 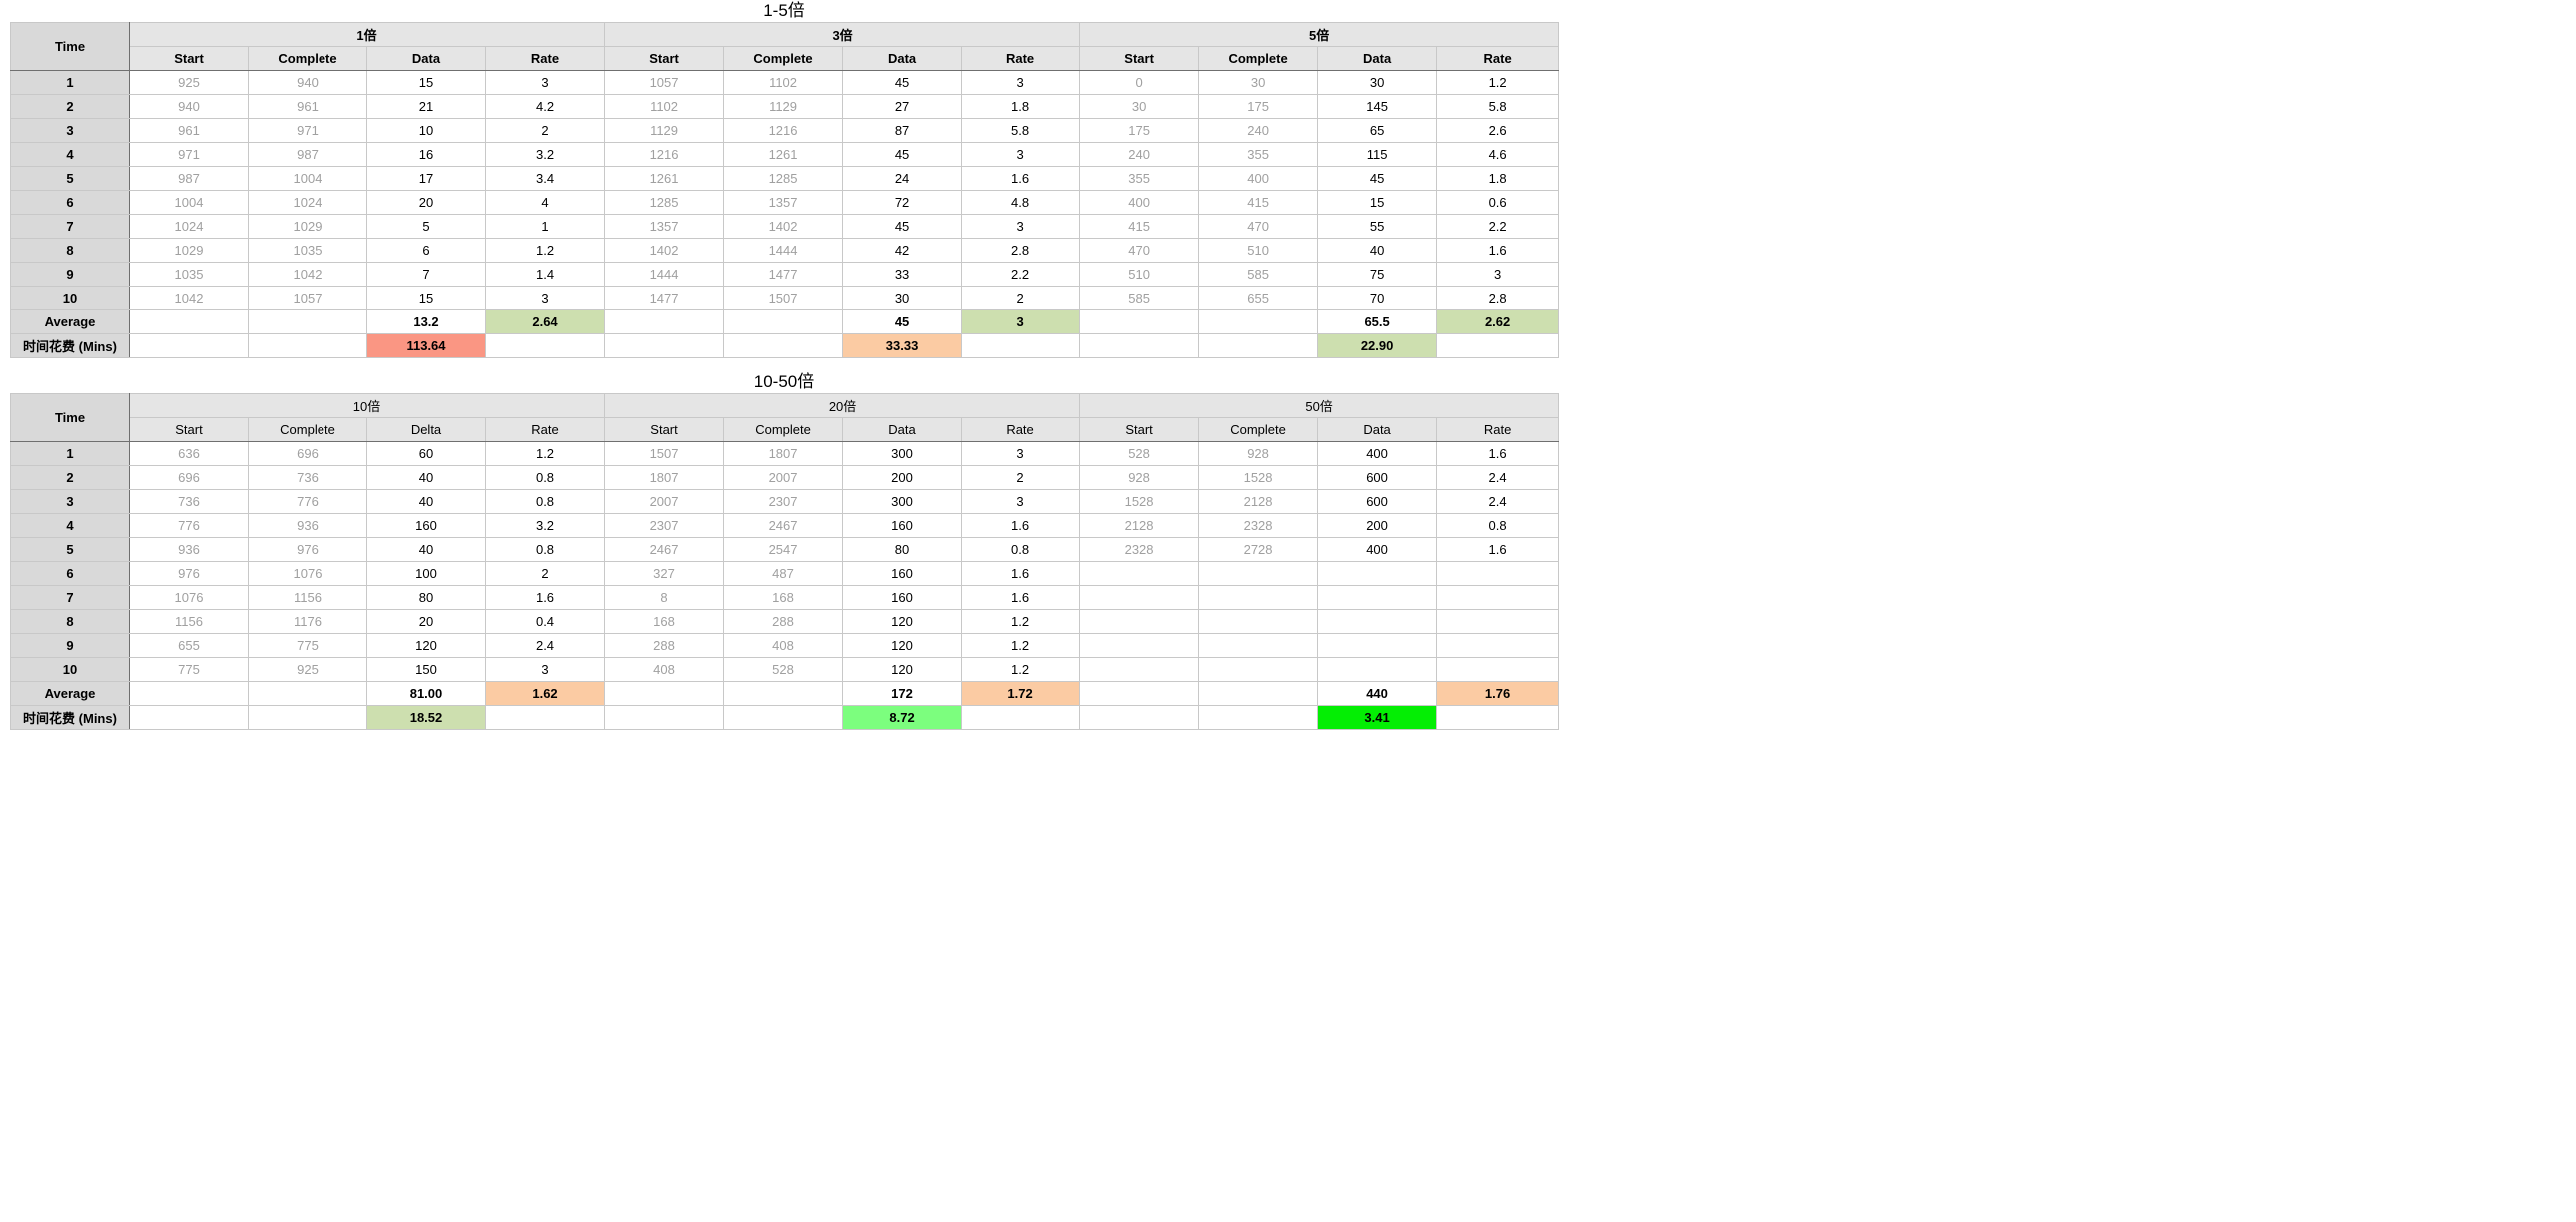 I want to click on table-cell: 1477, so click(x=783, y=275).